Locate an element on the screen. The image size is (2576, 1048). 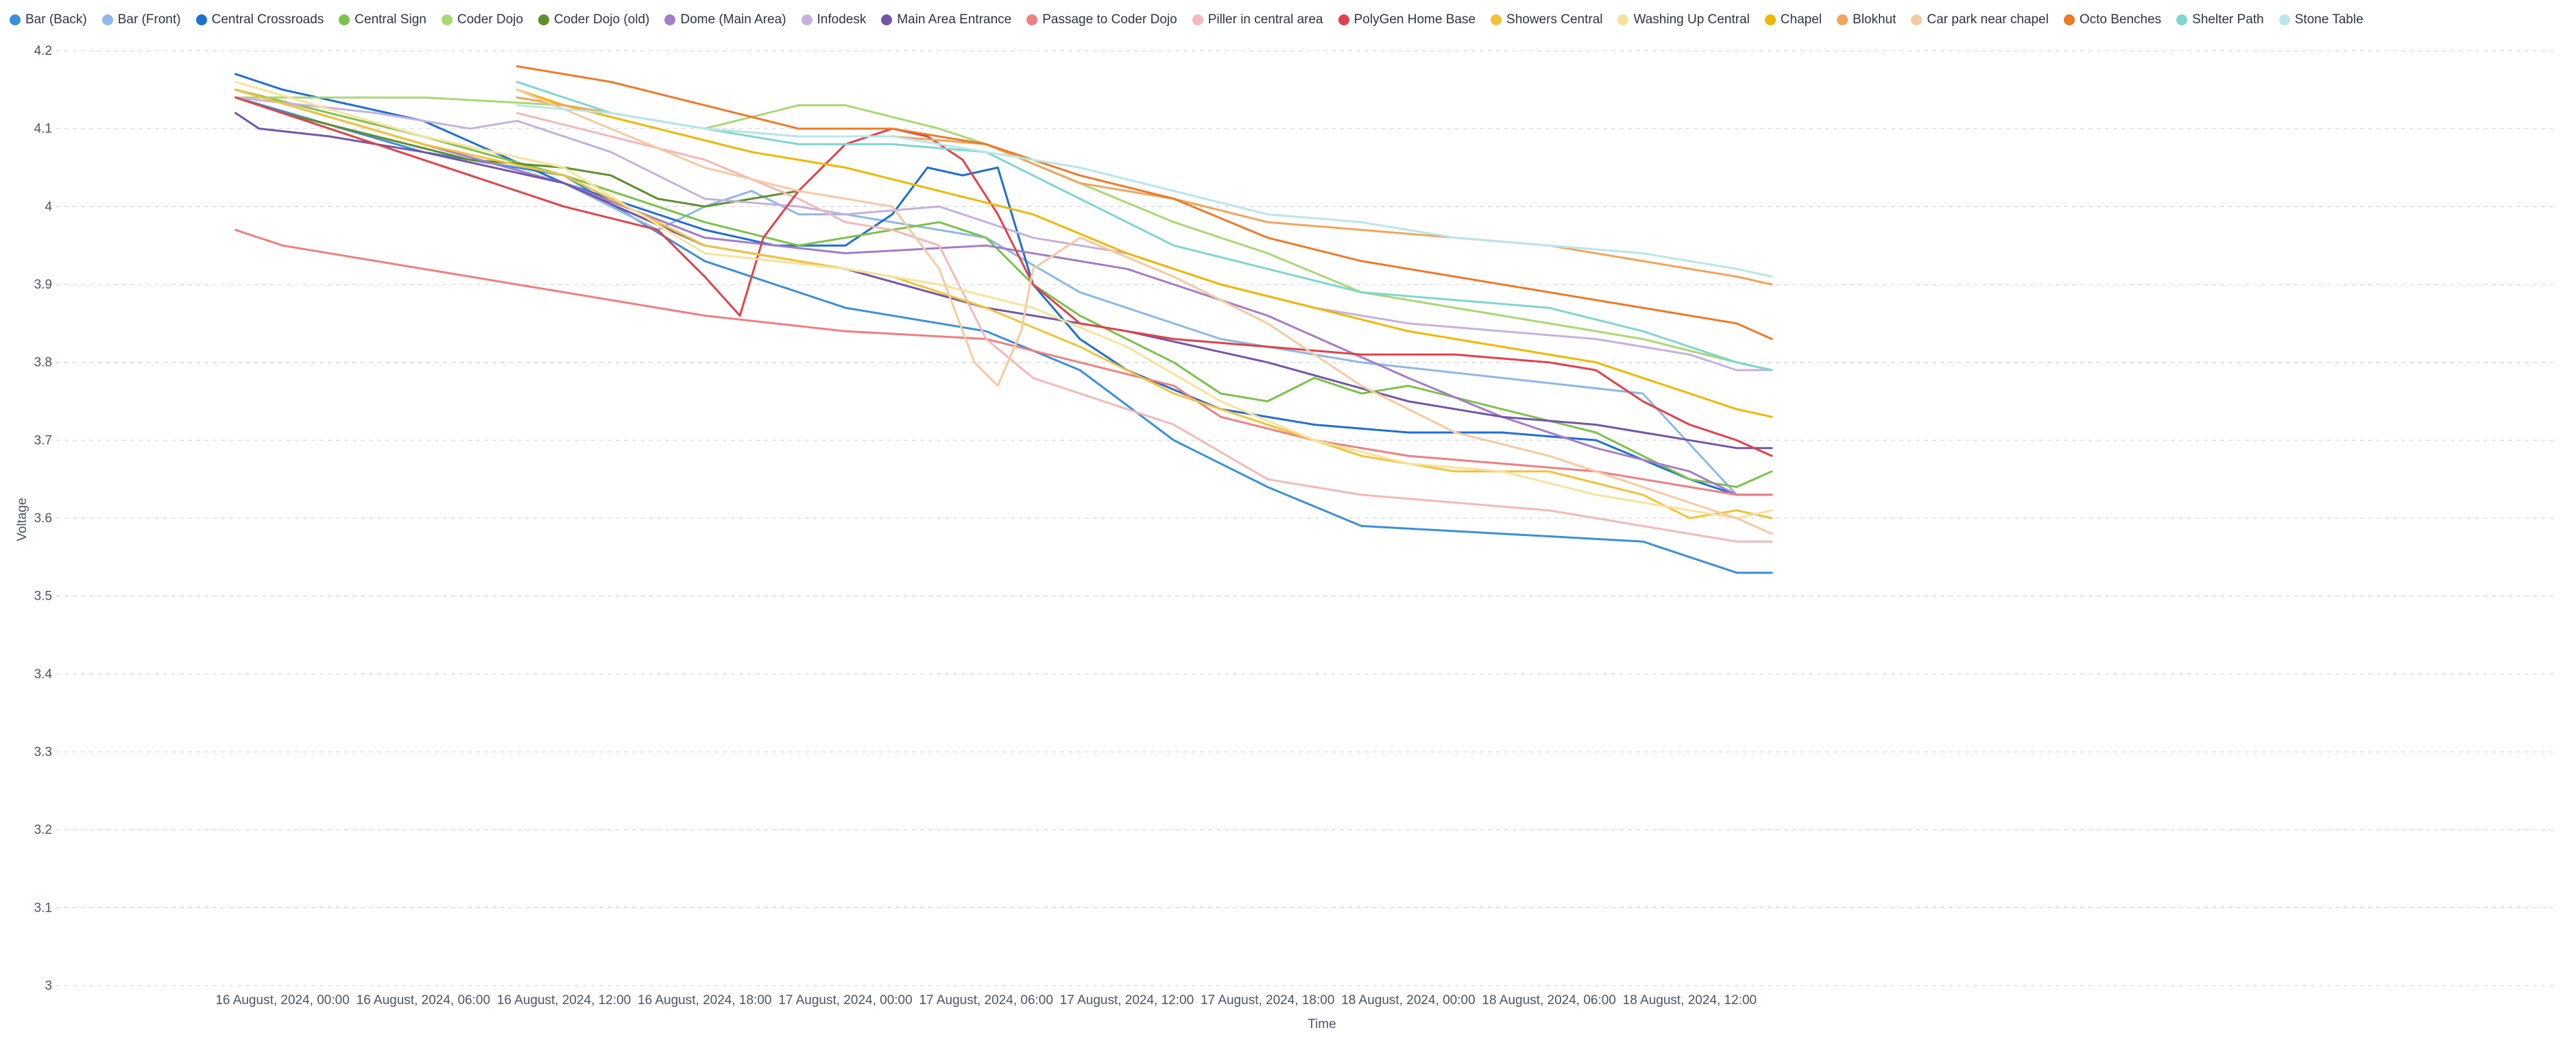
legend-item: Coder Dojo (old) is located at coordinates (594, 19).